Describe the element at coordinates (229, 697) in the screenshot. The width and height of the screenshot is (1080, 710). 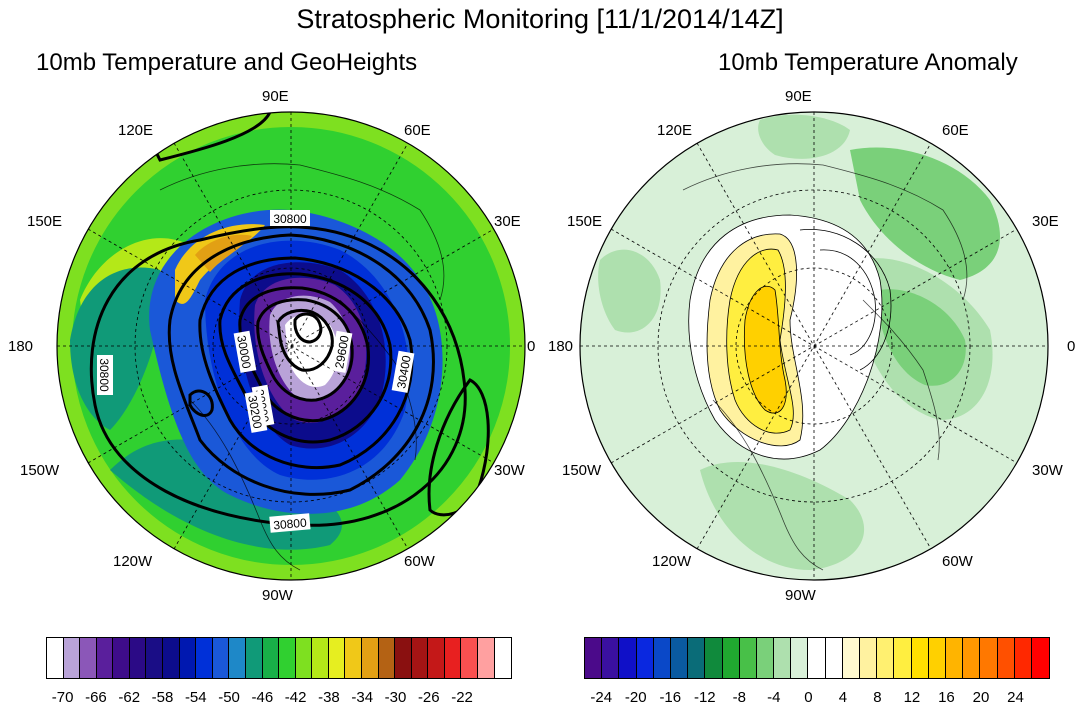
I see `colorbar-tick-label: -50` at that location.